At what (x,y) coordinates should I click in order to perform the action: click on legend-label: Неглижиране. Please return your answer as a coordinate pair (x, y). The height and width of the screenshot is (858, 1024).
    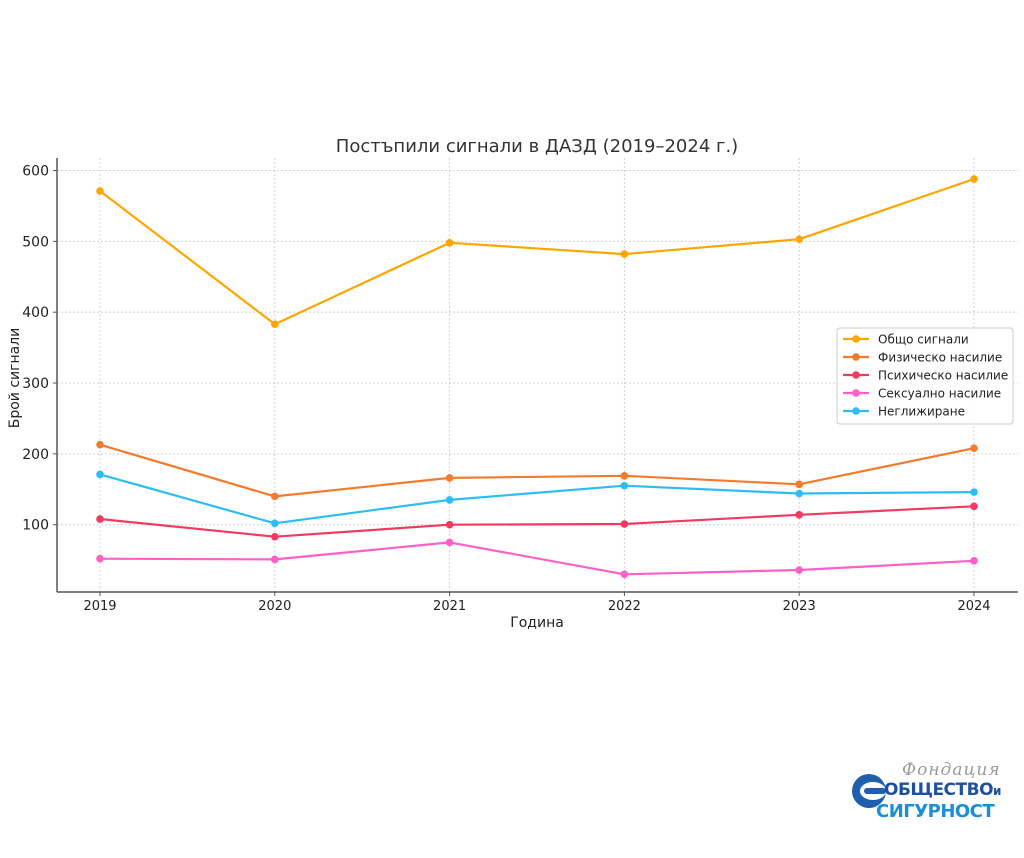
    Looking at the image, I should click on (921, 412).